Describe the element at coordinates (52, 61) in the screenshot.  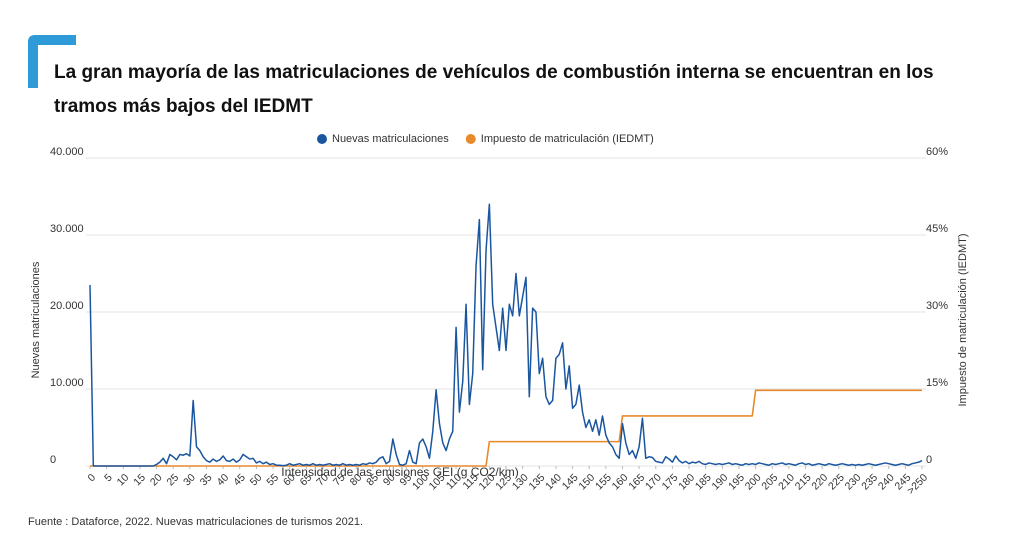
I see `title-decoration` at that location.